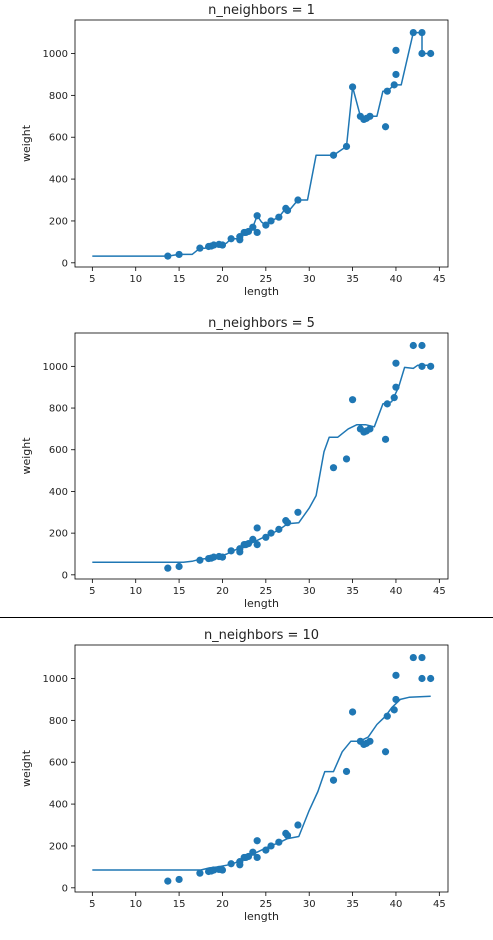  What do you see at coordinates (261, 10) in the screenshot?
I see `chart-title: n_neighbors = 1` at bounding box center [261, 10].